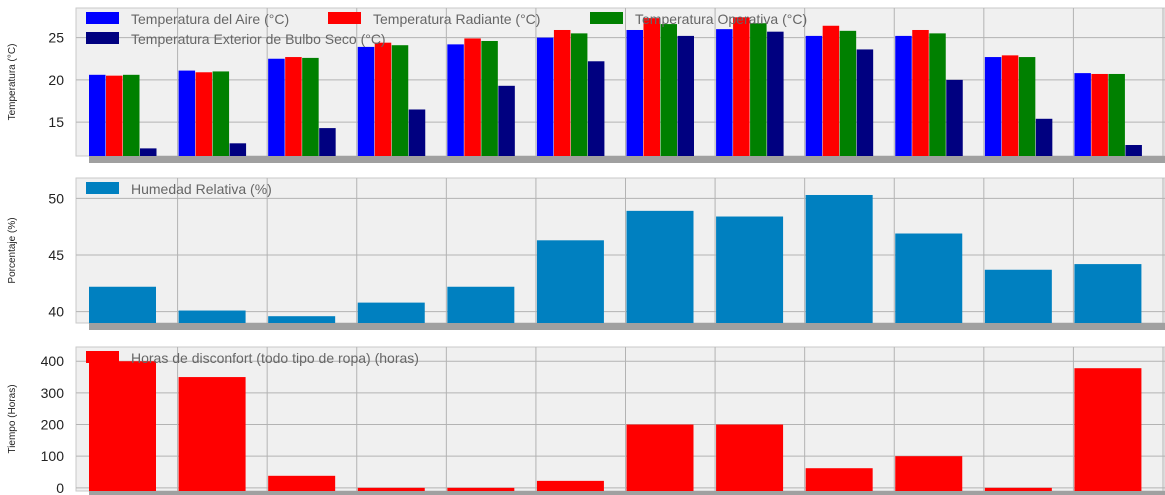 This screenshot has height=495, width=1165. I want to click on y-tick-label: 0, so click(60, 487).